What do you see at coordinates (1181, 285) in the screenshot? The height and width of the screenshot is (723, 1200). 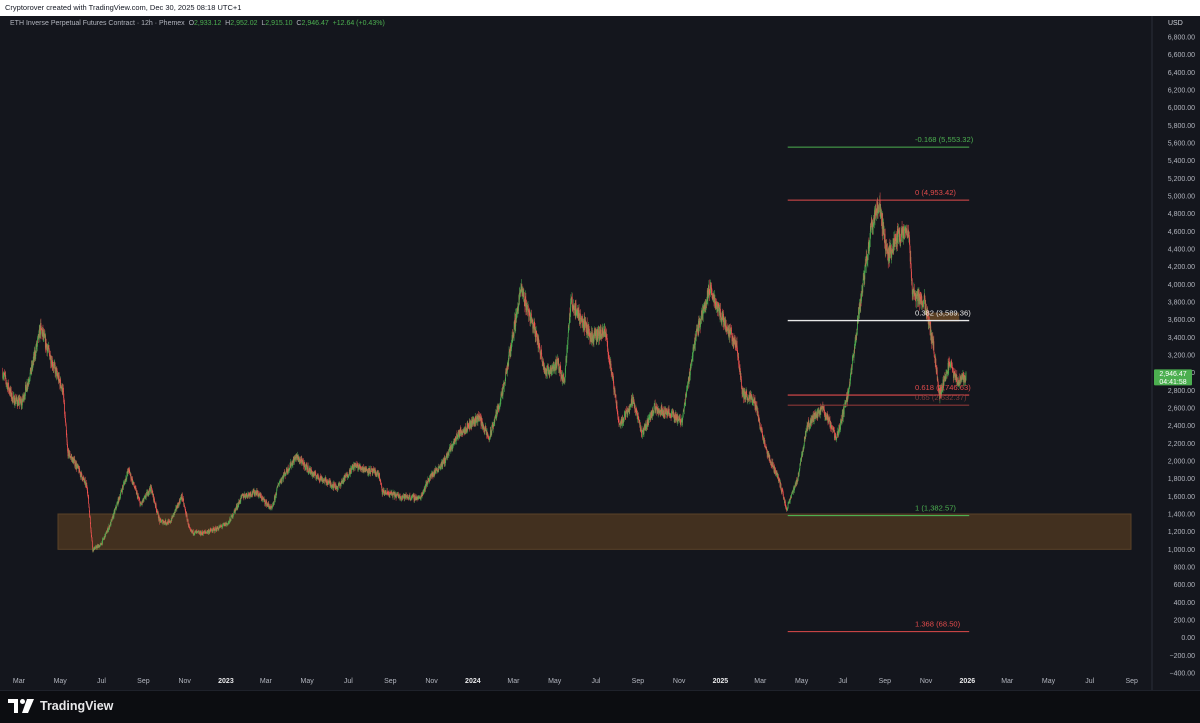 I see `y-tick-label: 4,000.00` at bounding box center [1181, 285].